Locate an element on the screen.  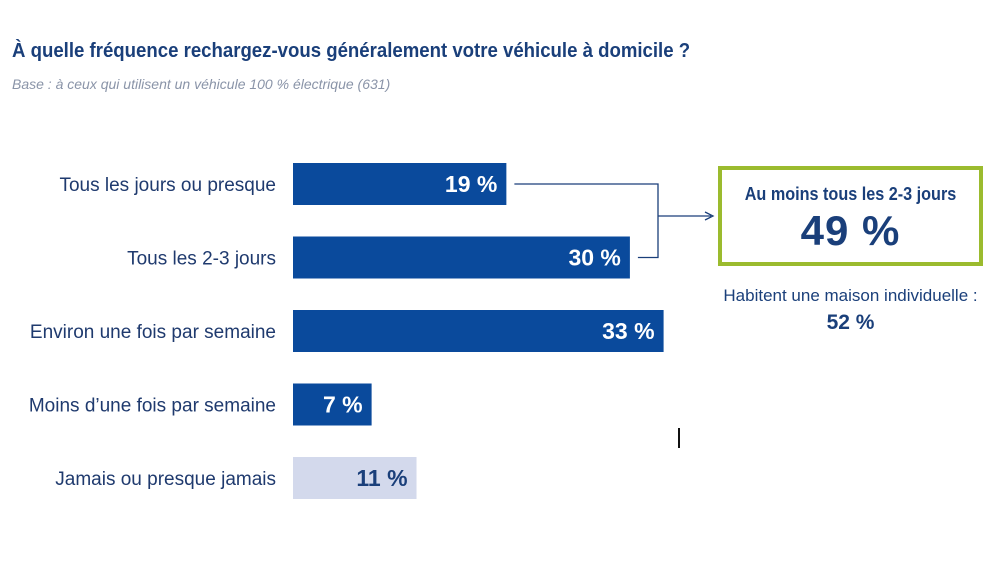
bar-value-label: 7 % is located at coordinates (343, 405).